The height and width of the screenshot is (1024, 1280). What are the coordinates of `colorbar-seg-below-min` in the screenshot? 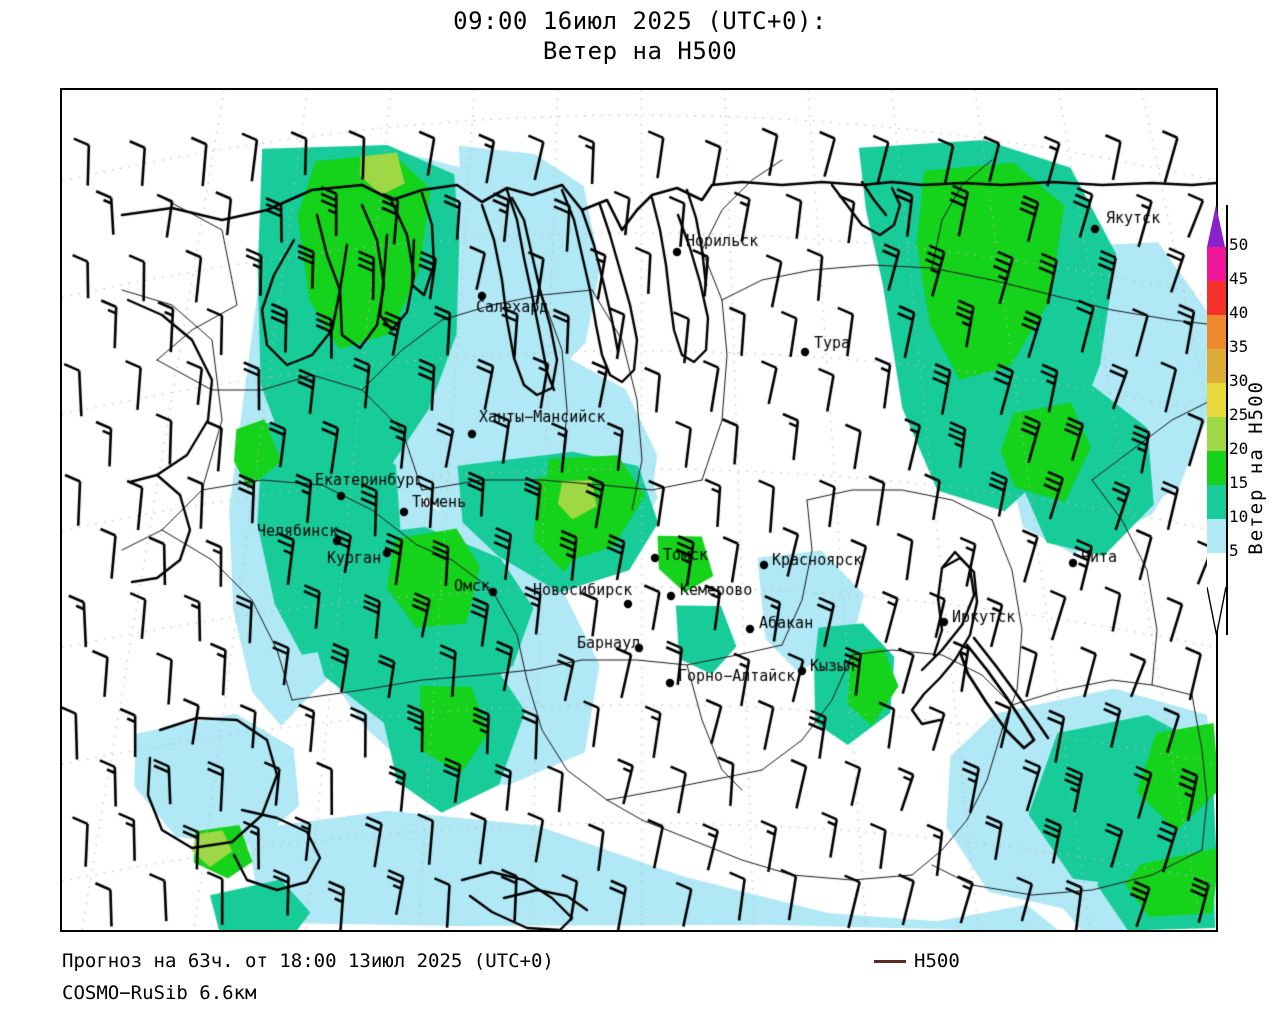 It's located at (1216, 611).